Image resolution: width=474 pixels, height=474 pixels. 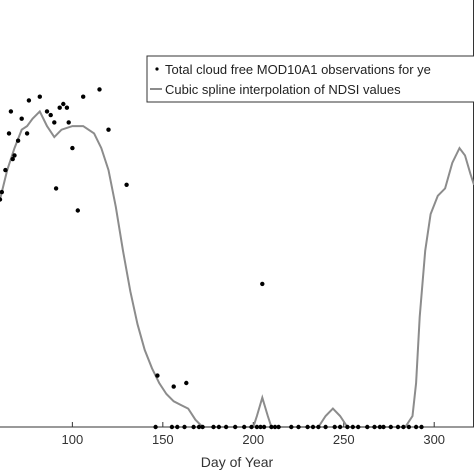 I want to click on x-tick-label-1: 150, so click(x=163, y=439).